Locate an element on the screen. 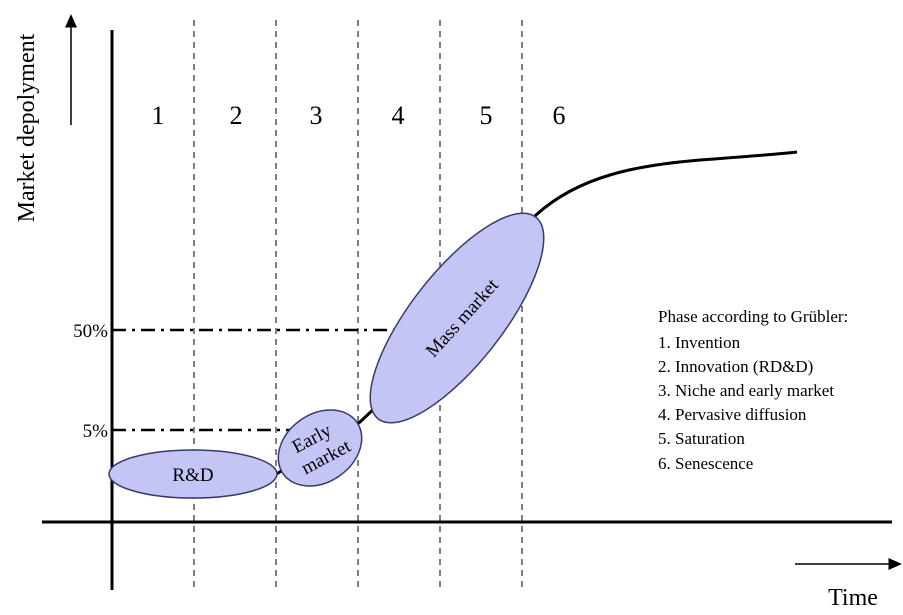 This screenshot has height=615, width=903. phase-number: 1 is located at coordinates (158, 115).